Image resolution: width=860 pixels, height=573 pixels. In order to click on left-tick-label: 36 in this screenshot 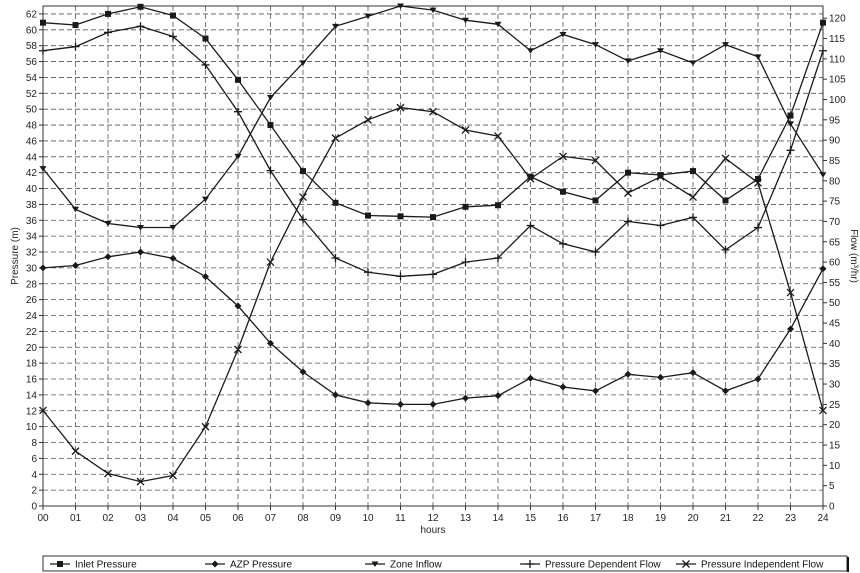, I will do `click(32, 221)`.